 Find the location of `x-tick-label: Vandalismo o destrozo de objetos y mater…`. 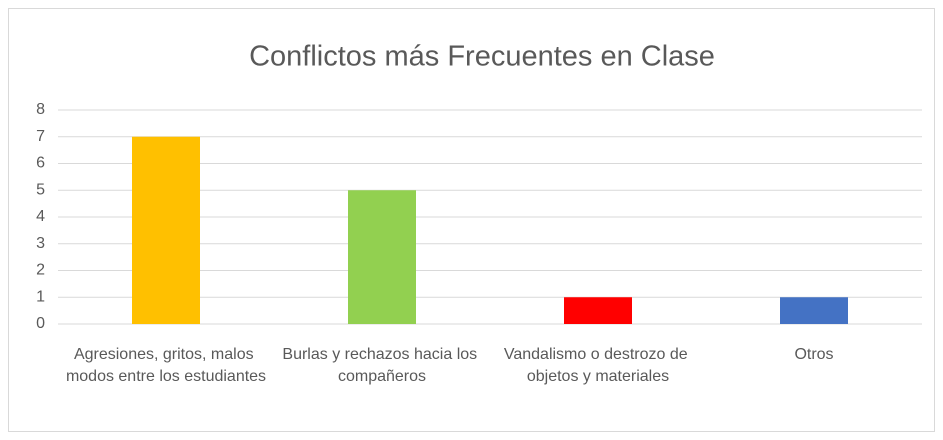

x-tick-label: Vandalismo o destrozo de objetos y mater… is located at coordinates (598, 365).